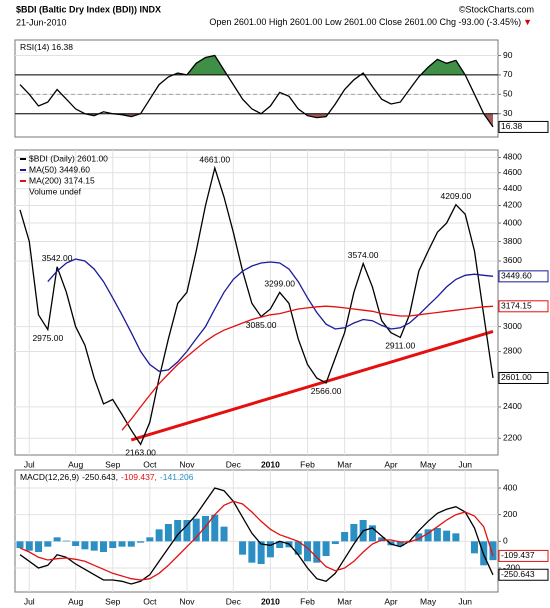 This screenshot has height=608, width=550. I want to click on legend-label: Volume undef, so click(55, 191).